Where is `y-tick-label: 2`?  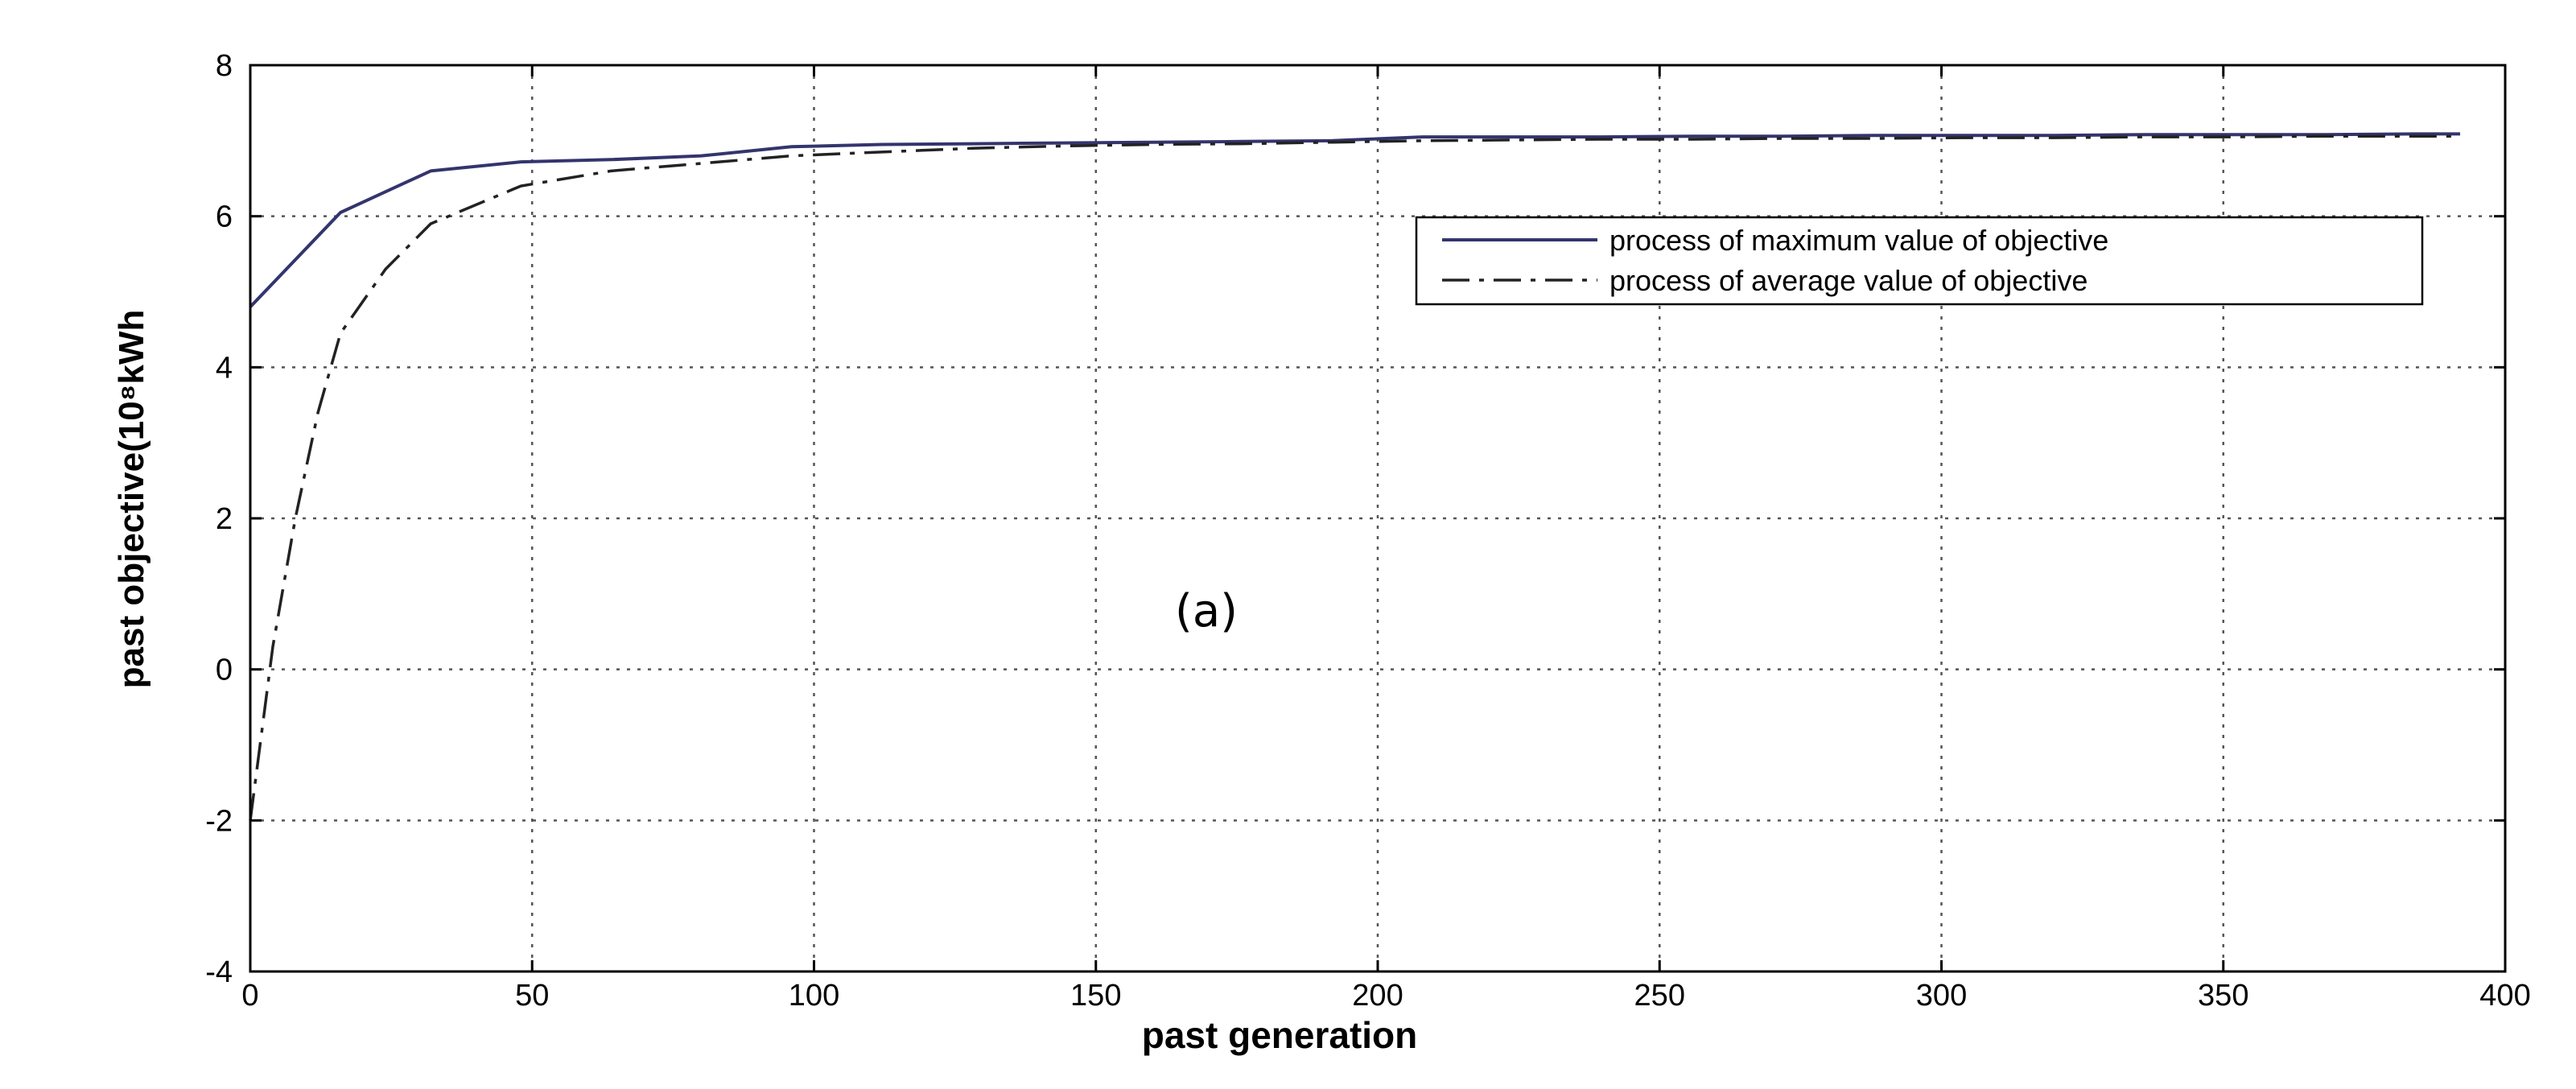 y-tick-label: 2 is located at coordinates (224, 519).